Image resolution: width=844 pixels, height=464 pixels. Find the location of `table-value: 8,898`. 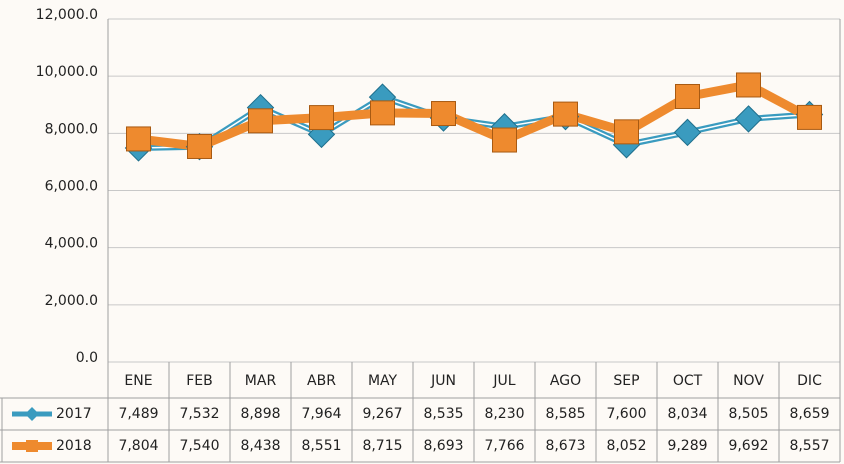

table-value: 8,898 is located at coordinates (260, 414).